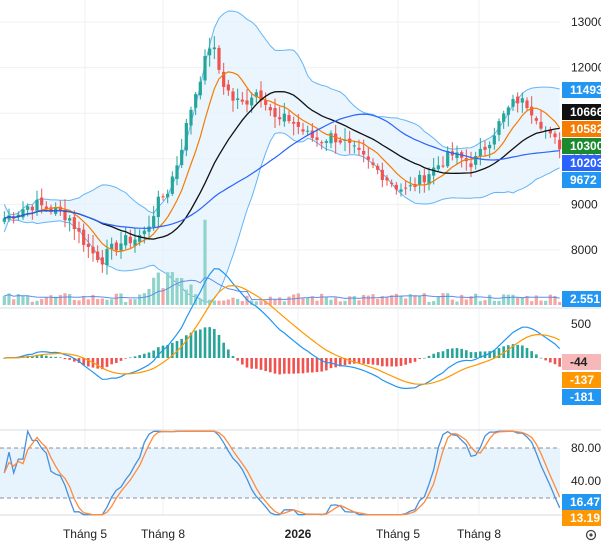 The image size is (601, 542). I want to click on svg-text: 10582, so click(585, 129).